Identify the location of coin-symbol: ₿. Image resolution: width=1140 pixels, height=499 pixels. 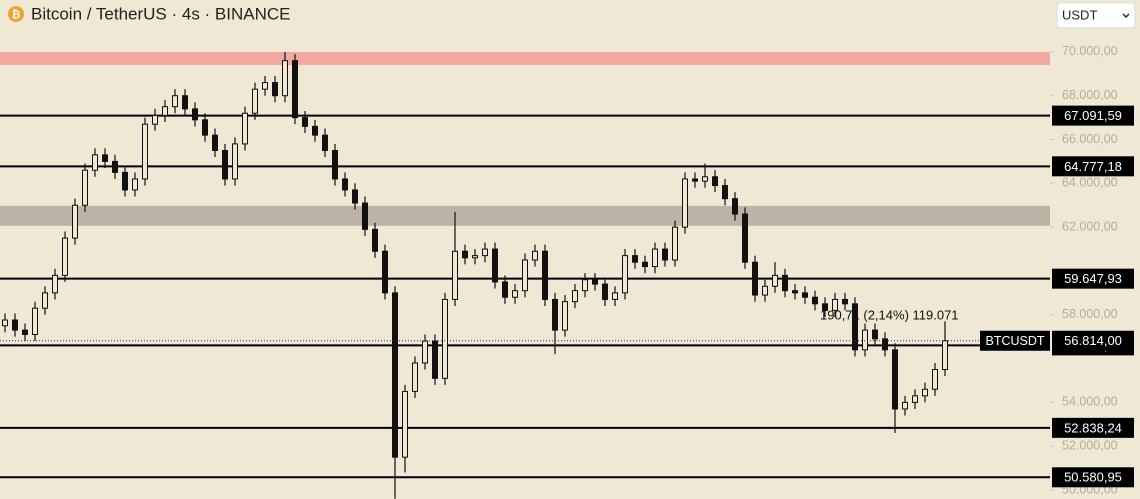
(16, 15).